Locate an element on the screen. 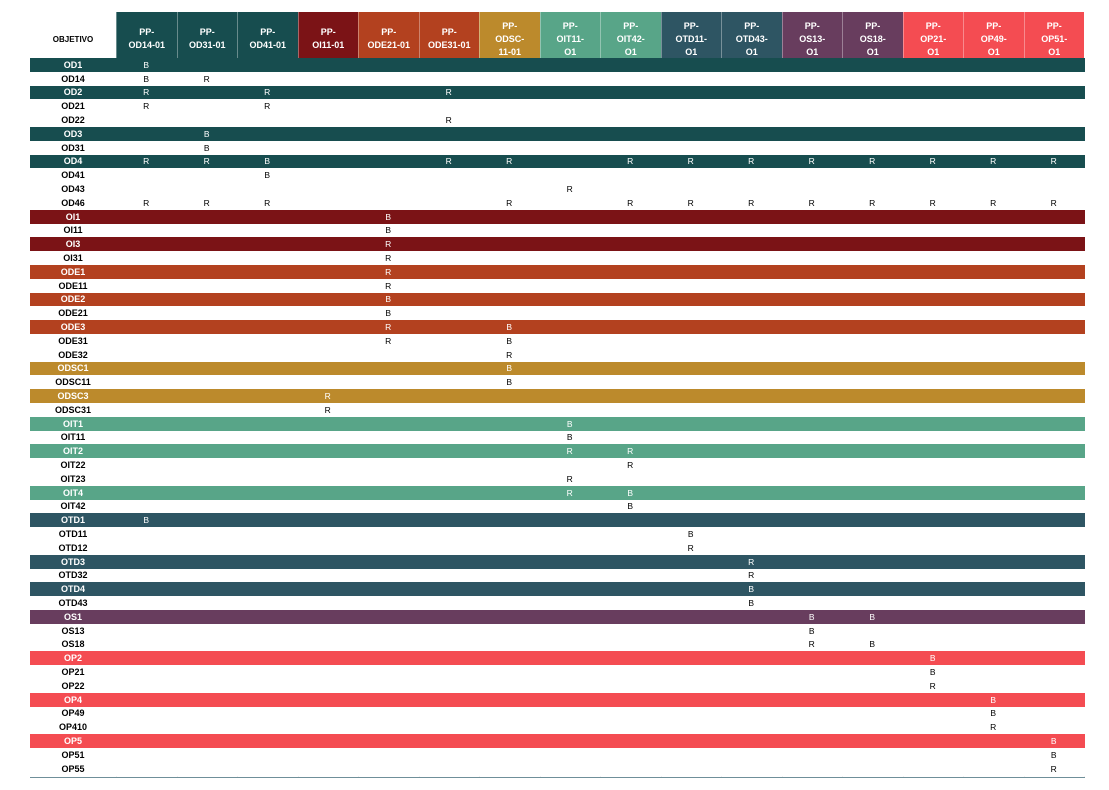 This screenshot has width=1109, height=790. objective-row-op55: OP55 R is located at coordinates (557, 768).